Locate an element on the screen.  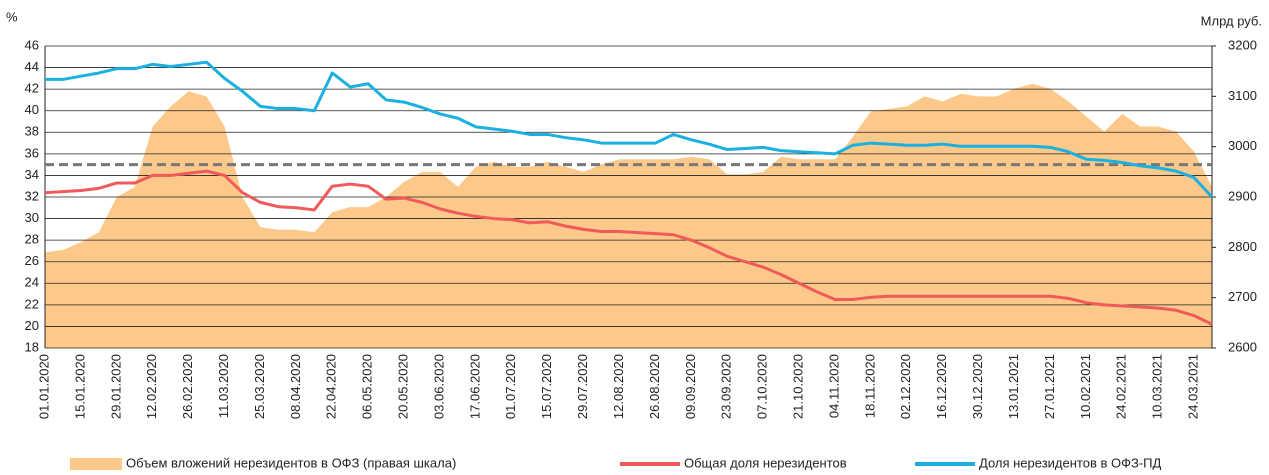
x-tick-label: 06.05.2020 is located at coordinates (367, 386).